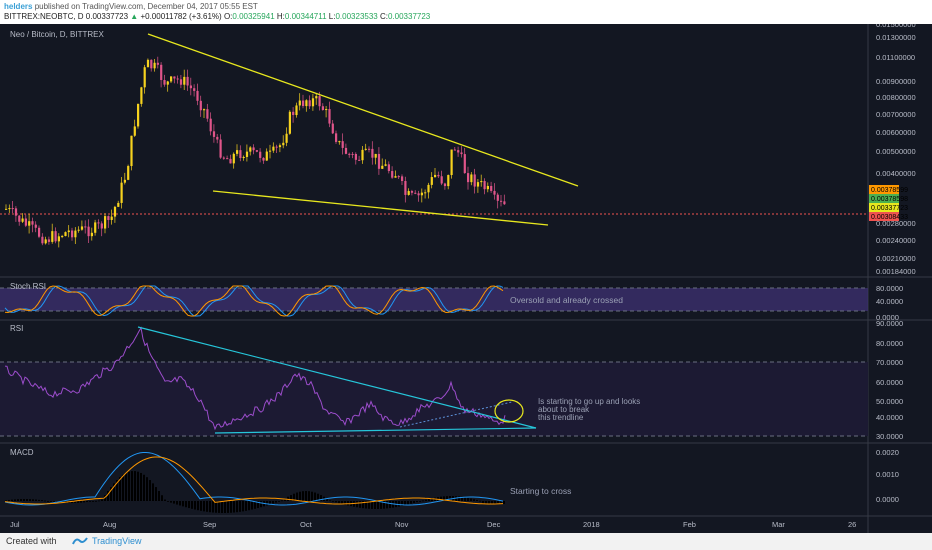  I want to click on lower-trendline, so click(380, 208).